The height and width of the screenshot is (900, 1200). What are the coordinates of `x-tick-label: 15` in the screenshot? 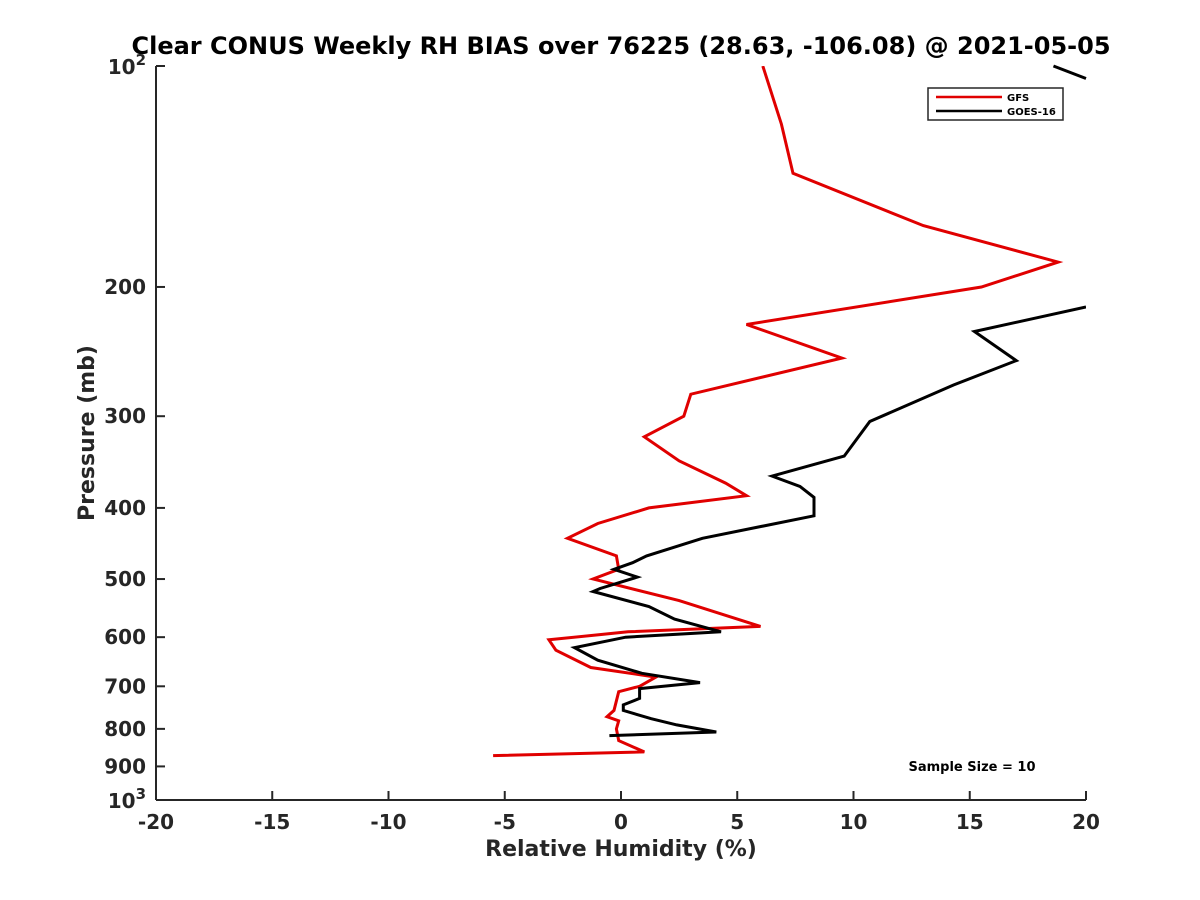 It's located at (970, 822).